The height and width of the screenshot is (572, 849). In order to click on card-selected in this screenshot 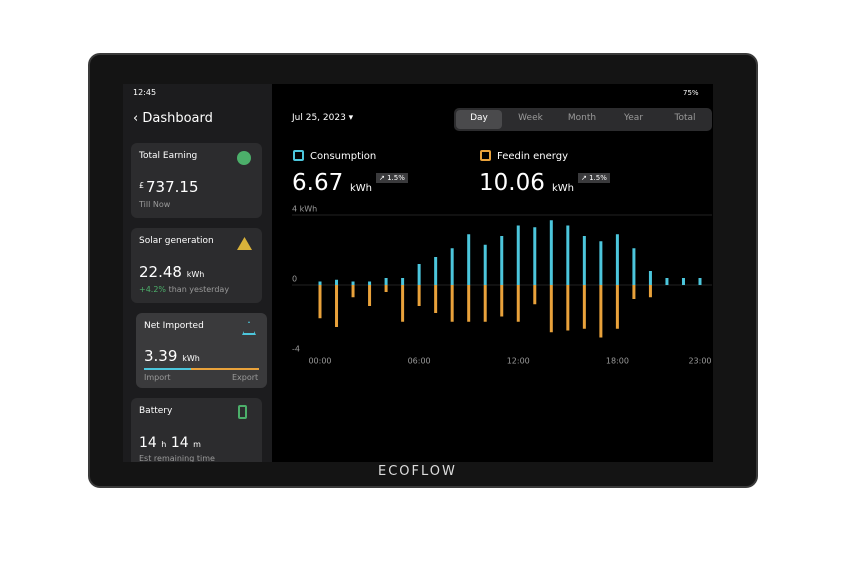, I will do `click(201, 350)`.